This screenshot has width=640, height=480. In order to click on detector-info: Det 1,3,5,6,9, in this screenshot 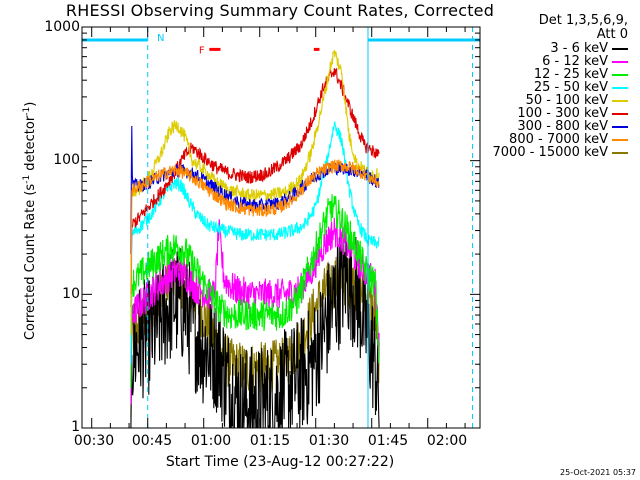, I will do `click(583, 20)`.